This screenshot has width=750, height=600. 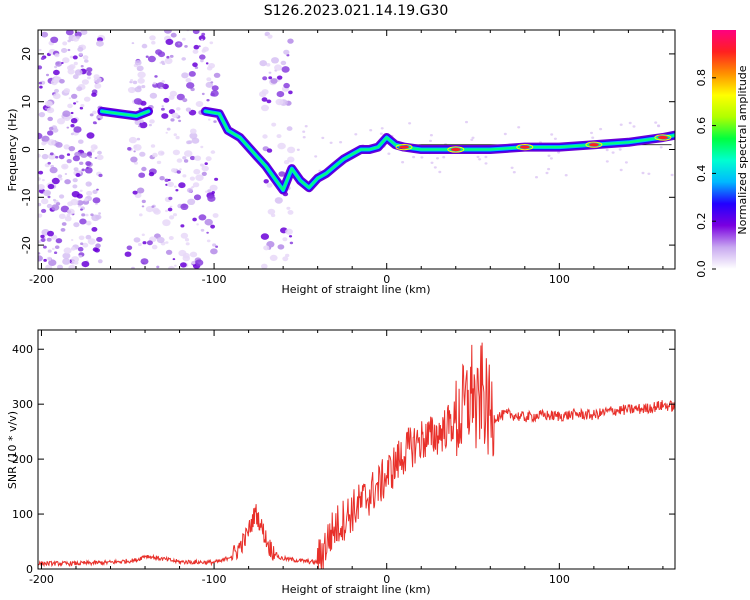 What do you see at coordinates (356, 11) in the screenshot?
I see `figure-title: S126.2023.021.14.19.G30` at bounding box center [356, 11].